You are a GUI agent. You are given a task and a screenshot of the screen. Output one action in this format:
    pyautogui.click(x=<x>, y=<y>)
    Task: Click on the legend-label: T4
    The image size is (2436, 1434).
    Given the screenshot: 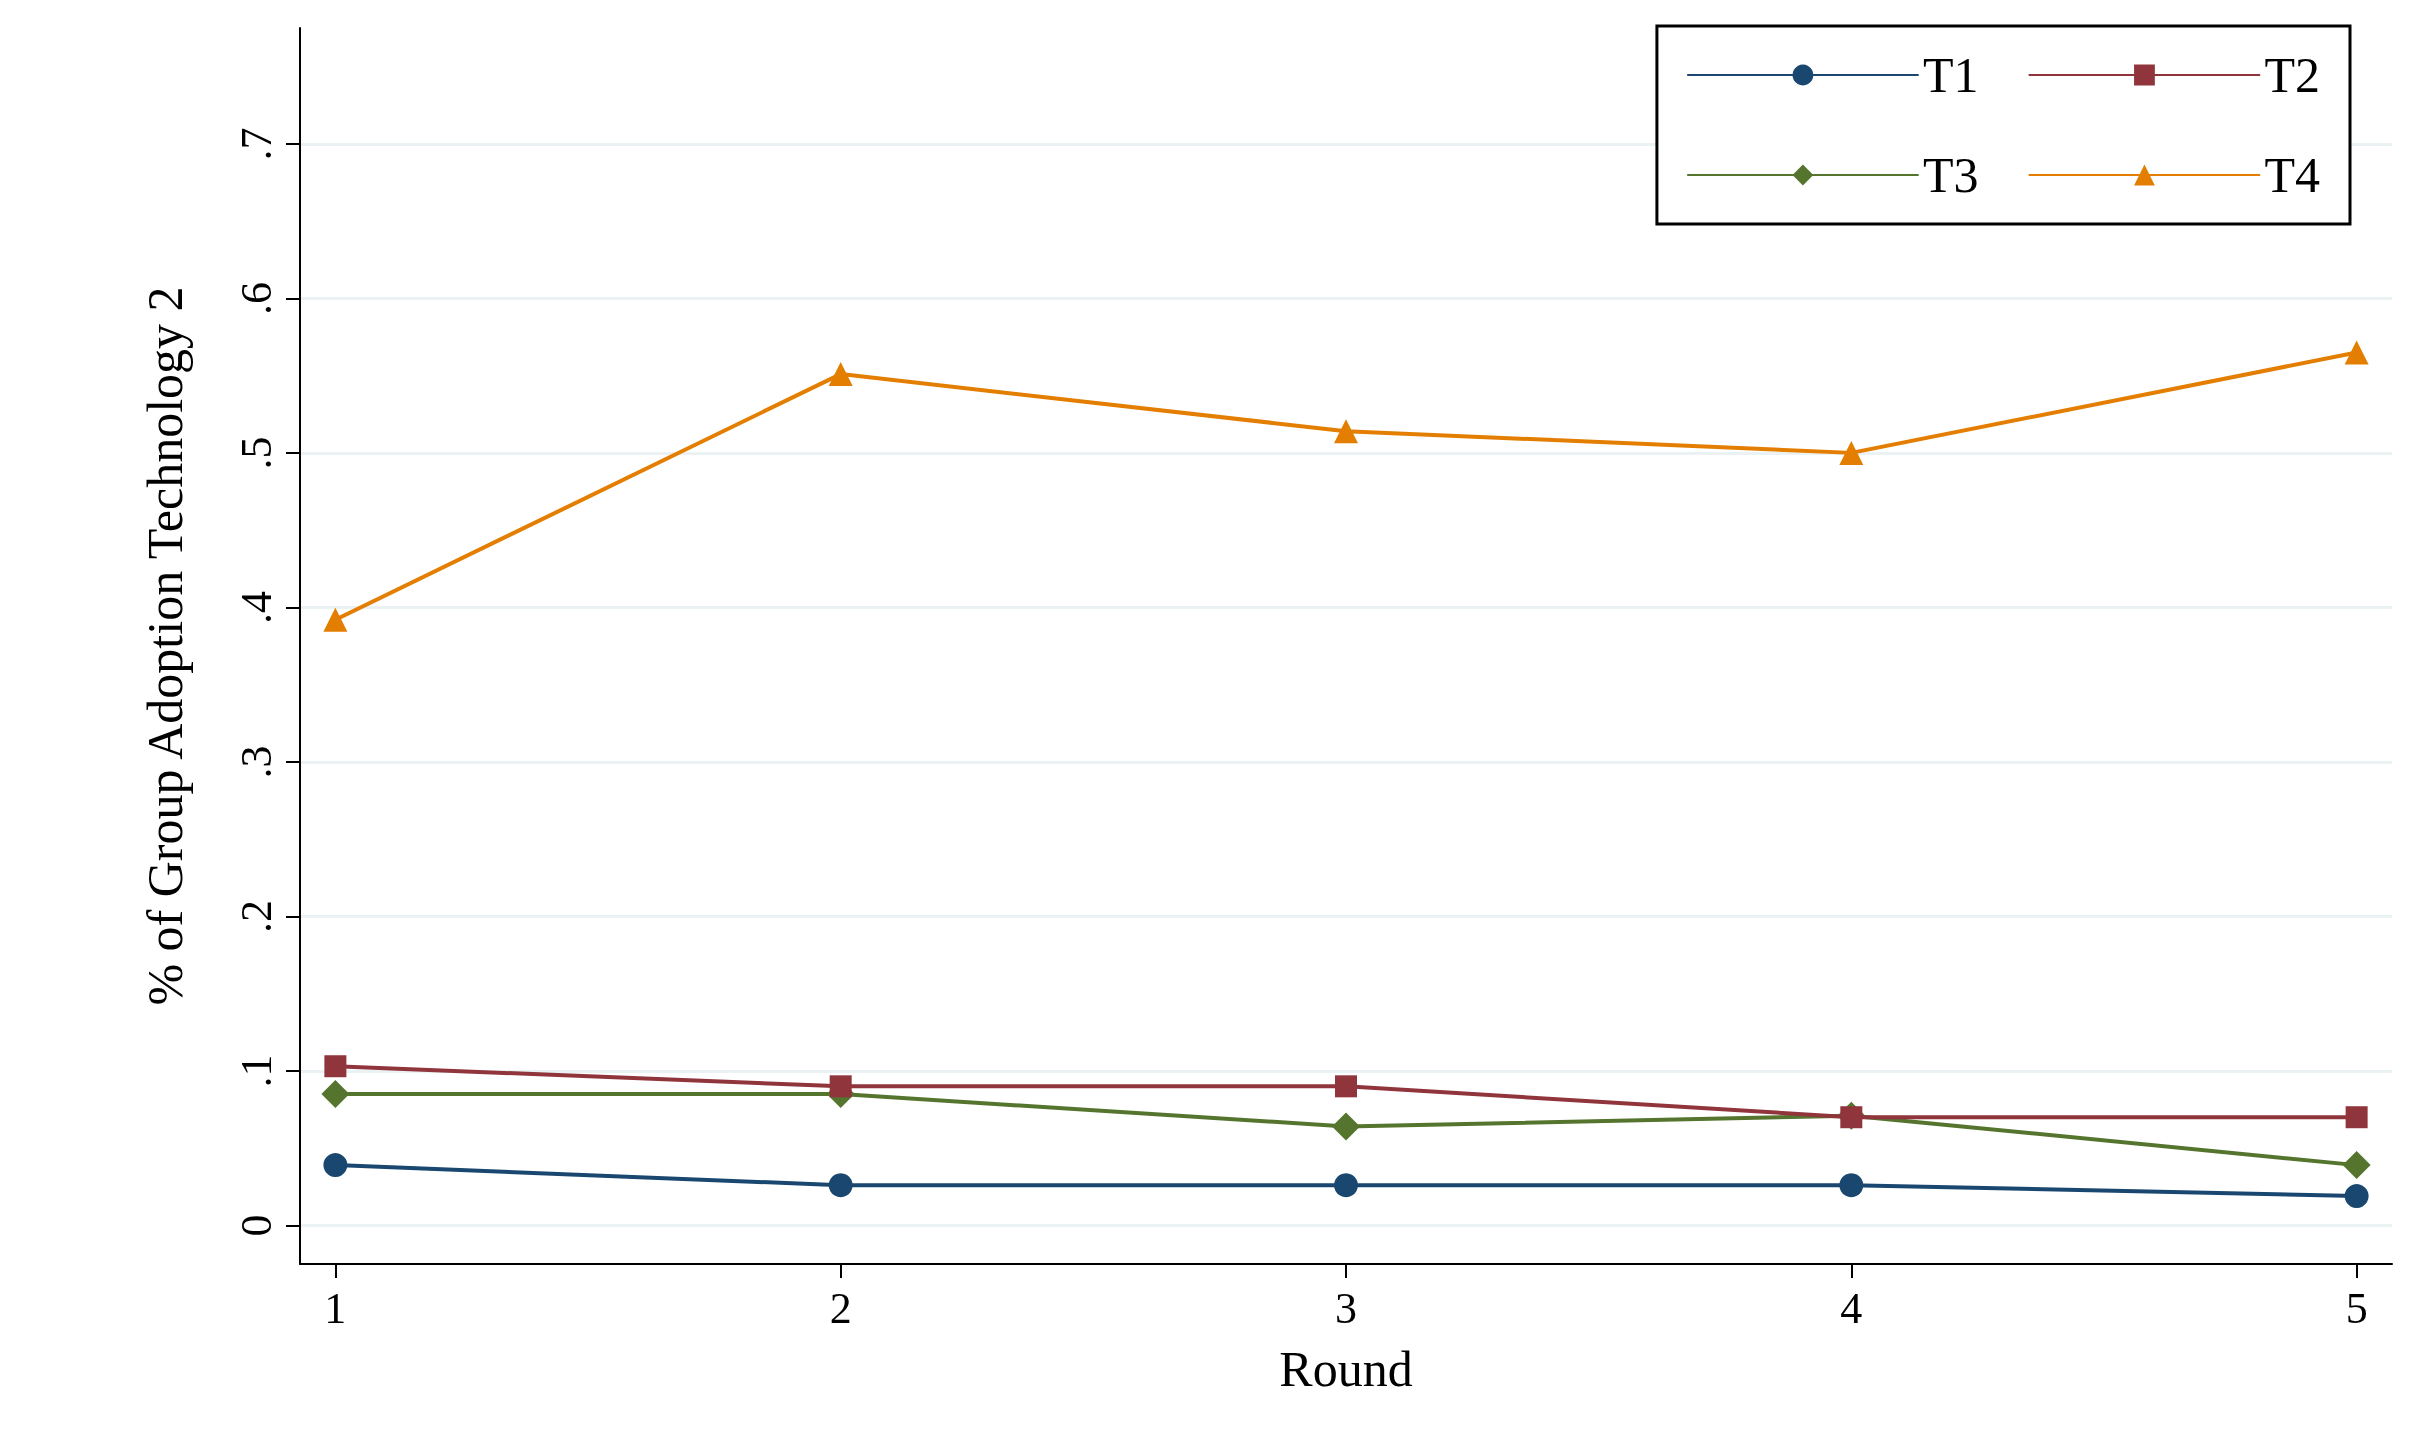 What is the action you would take?
    pyautogui.click(x=2292, y=175)
    